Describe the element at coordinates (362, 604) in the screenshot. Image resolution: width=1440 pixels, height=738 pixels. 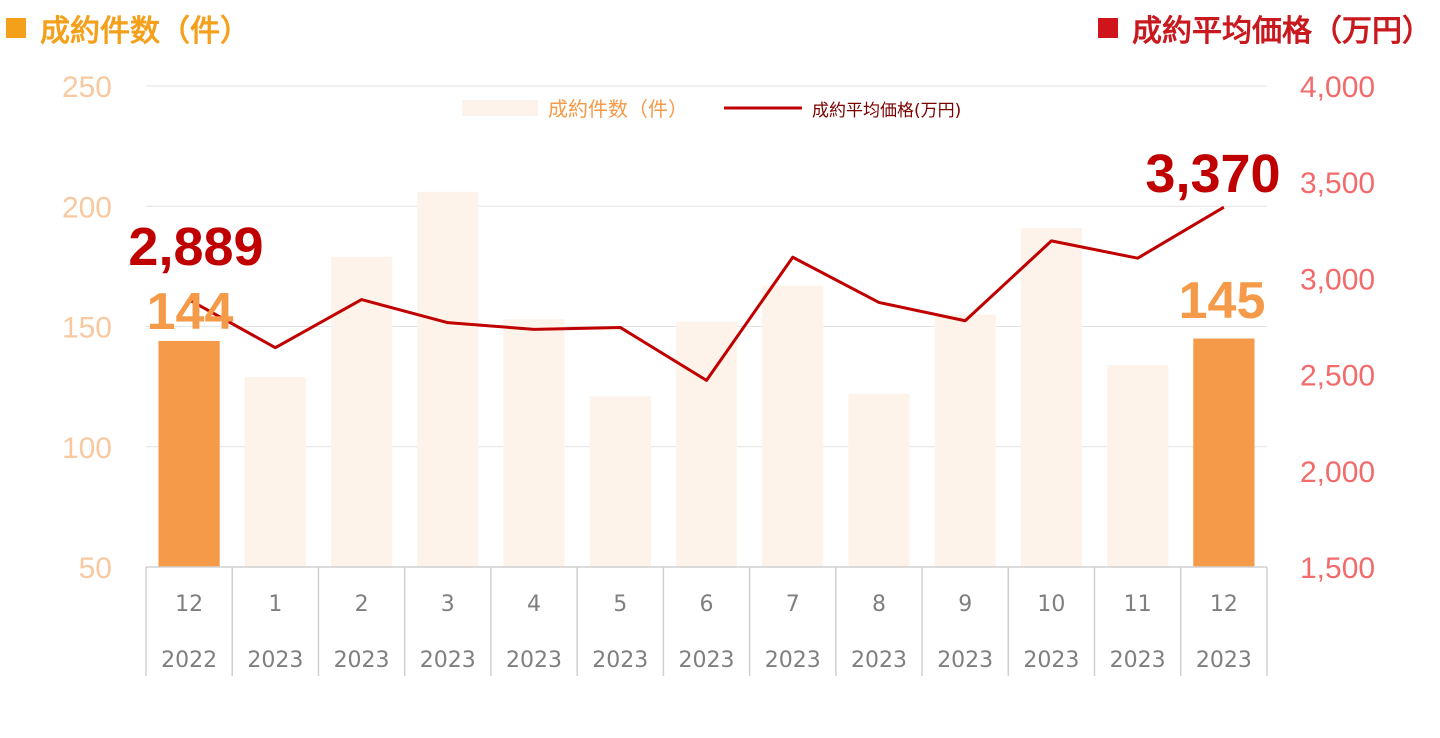
I see `x-tick-label-month: 2` at that location.